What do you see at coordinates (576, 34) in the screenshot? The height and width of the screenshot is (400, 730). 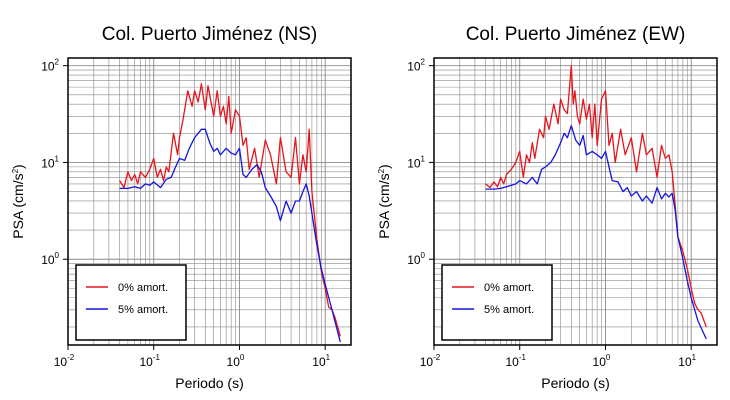 I see `chart-title: Col. Puerto Jiménez (EW)` at bounding box center [576, 34].